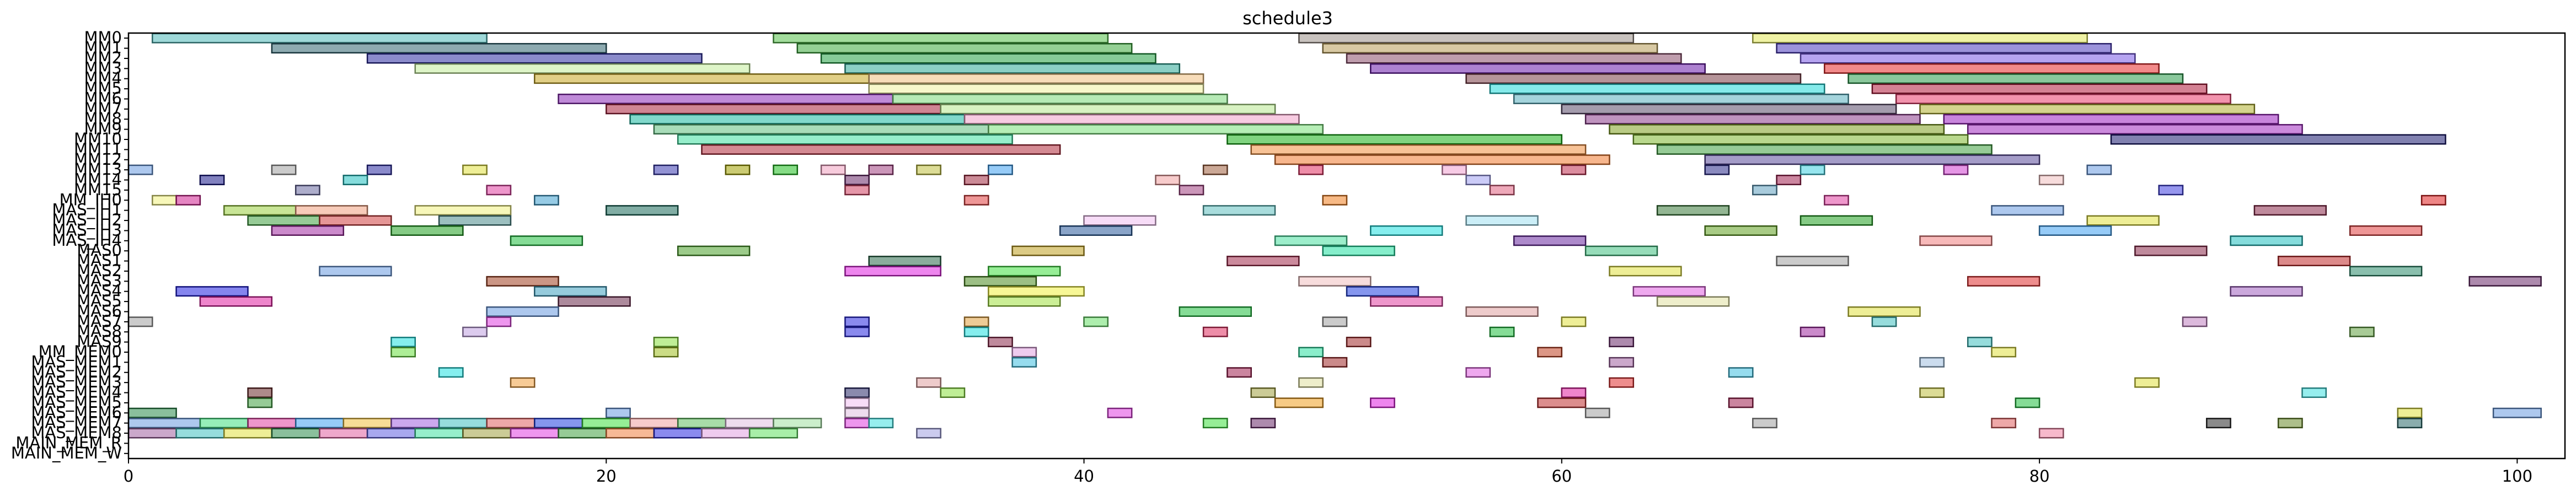  What do you see at coordinates (98, 139) in the screenshot?
I see `y-tick-label: MM10` at bounding box center [98, 139].